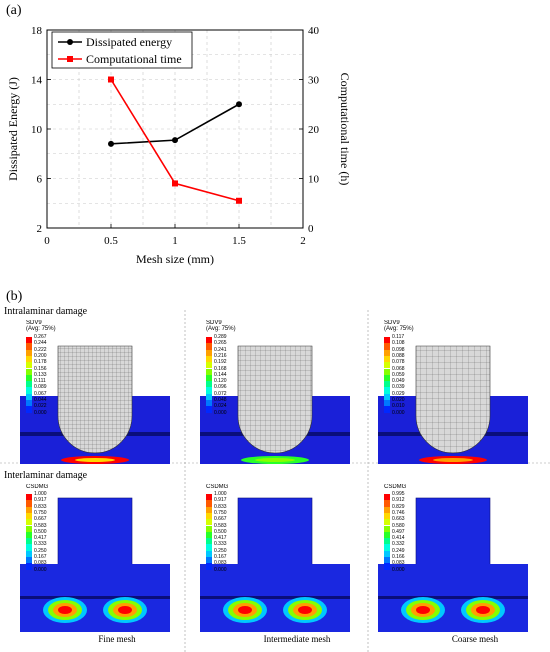 The height and width of the screenshot is (652, 550). Describe the element at coordinates (398, 393) in the screenshot. I see `contour-tick-label: 0.029` at that location.